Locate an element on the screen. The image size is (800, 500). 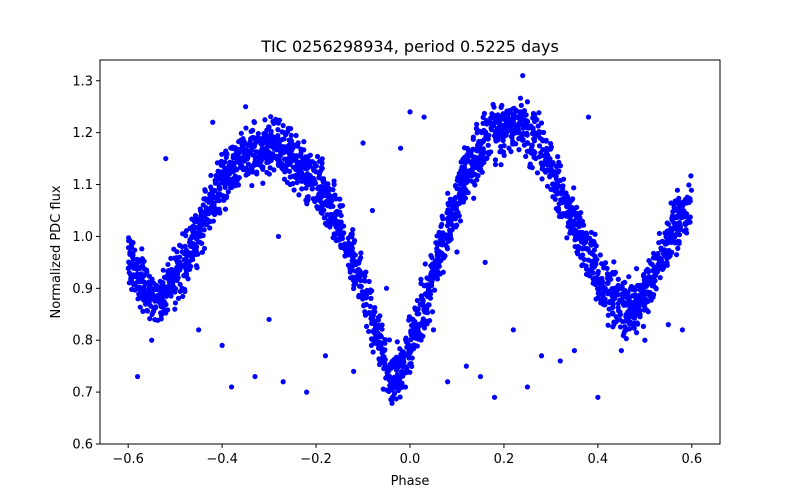
y-tick-label: 1.1 is located at coordinates (82, 185).